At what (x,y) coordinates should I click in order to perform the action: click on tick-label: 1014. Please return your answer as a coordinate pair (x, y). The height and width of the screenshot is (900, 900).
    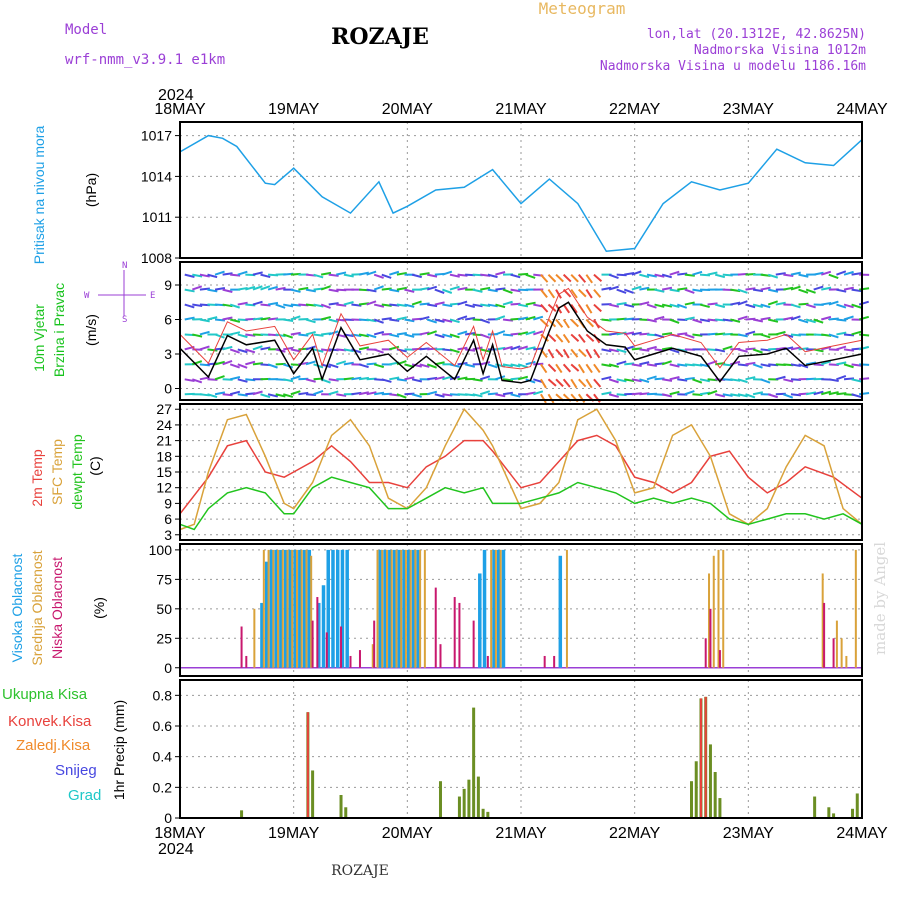
    Looking at the image, I should click on (156, 176).